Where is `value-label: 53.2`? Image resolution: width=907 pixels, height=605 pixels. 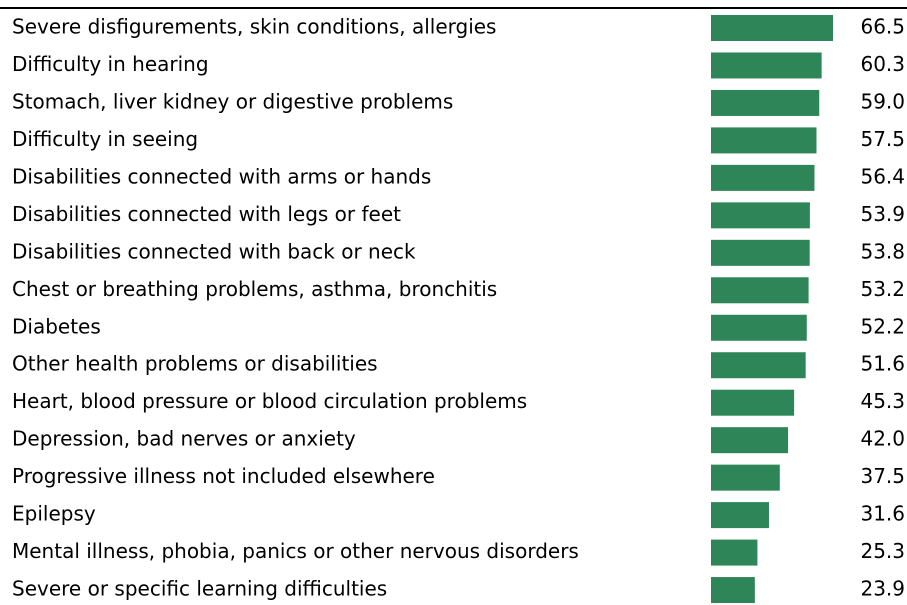 value-label: 53.2 is located at coordinates (882, 289).